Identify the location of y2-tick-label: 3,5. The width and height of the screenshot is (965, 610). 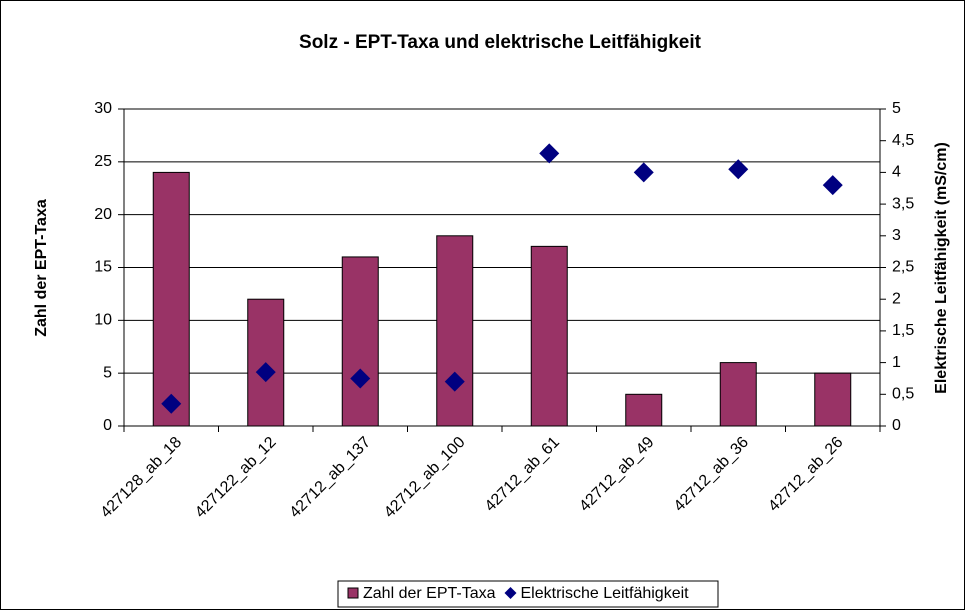
(903, 203).